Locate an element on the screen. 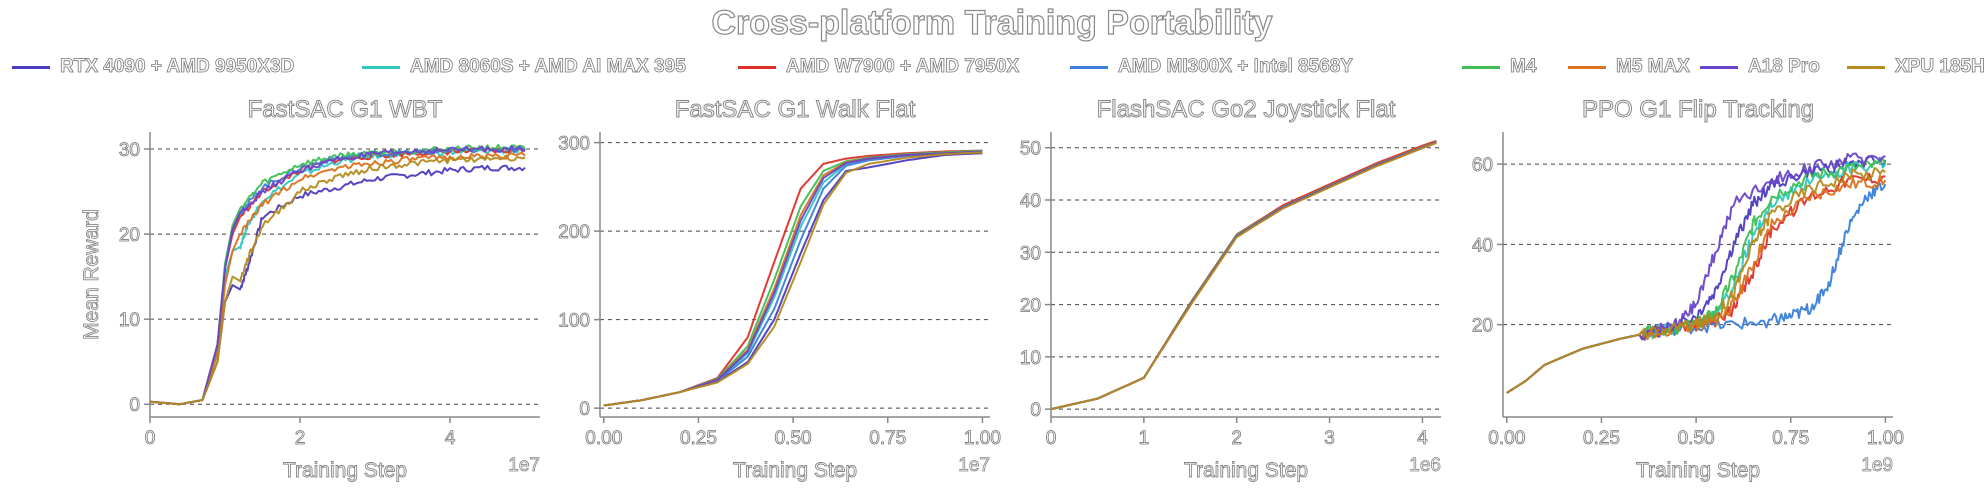 The width and height of the screenshot is (1985, 499). x-offset-label: 1e6 is located at coordinates (1425, 465).